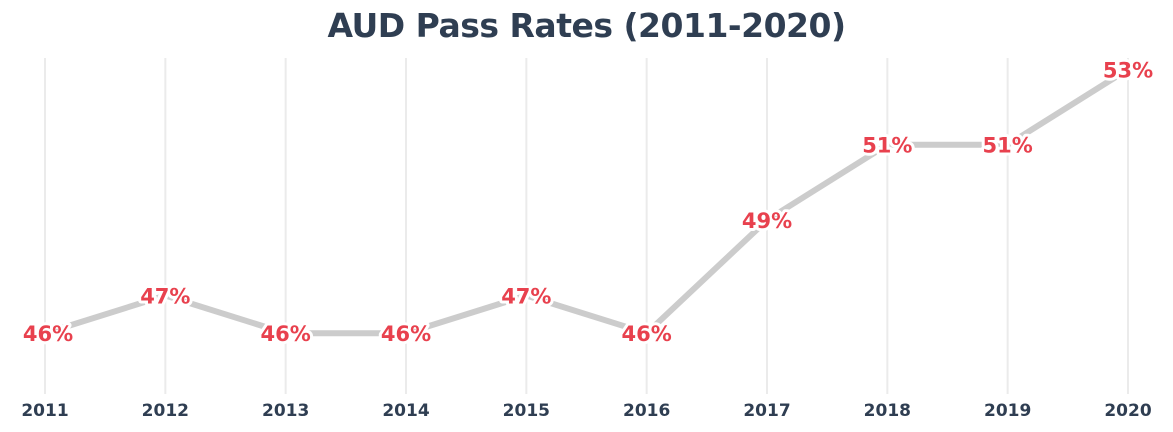 Image resolution: width=1173 pixels, height=432 pixels. What do you see at coordinates (405, 411) in the screenshot?
I see `x-tick-label: 2014` at bounding box center [405, 411].